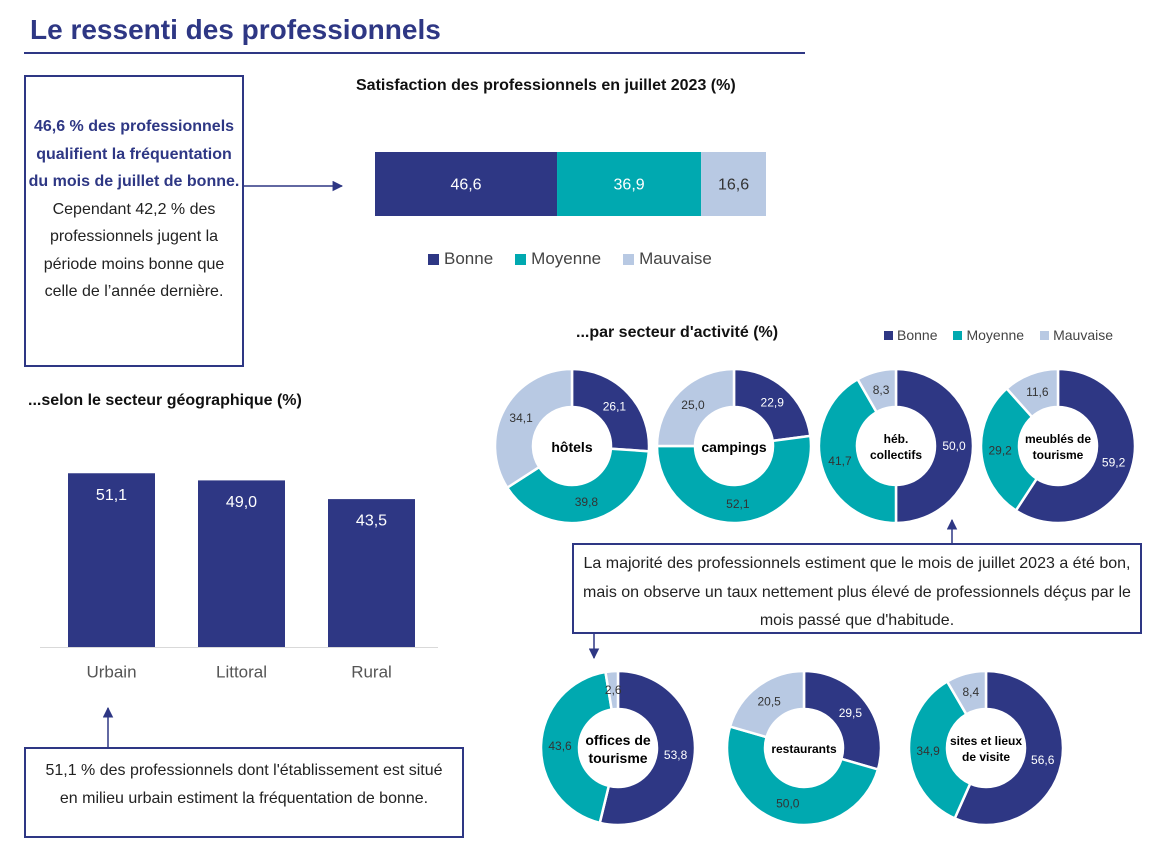  Describe the element at coordinates (840, 461) in the screenshot. I see `donut-value-héb-collectifs-moyenne: 41,7` at that location.